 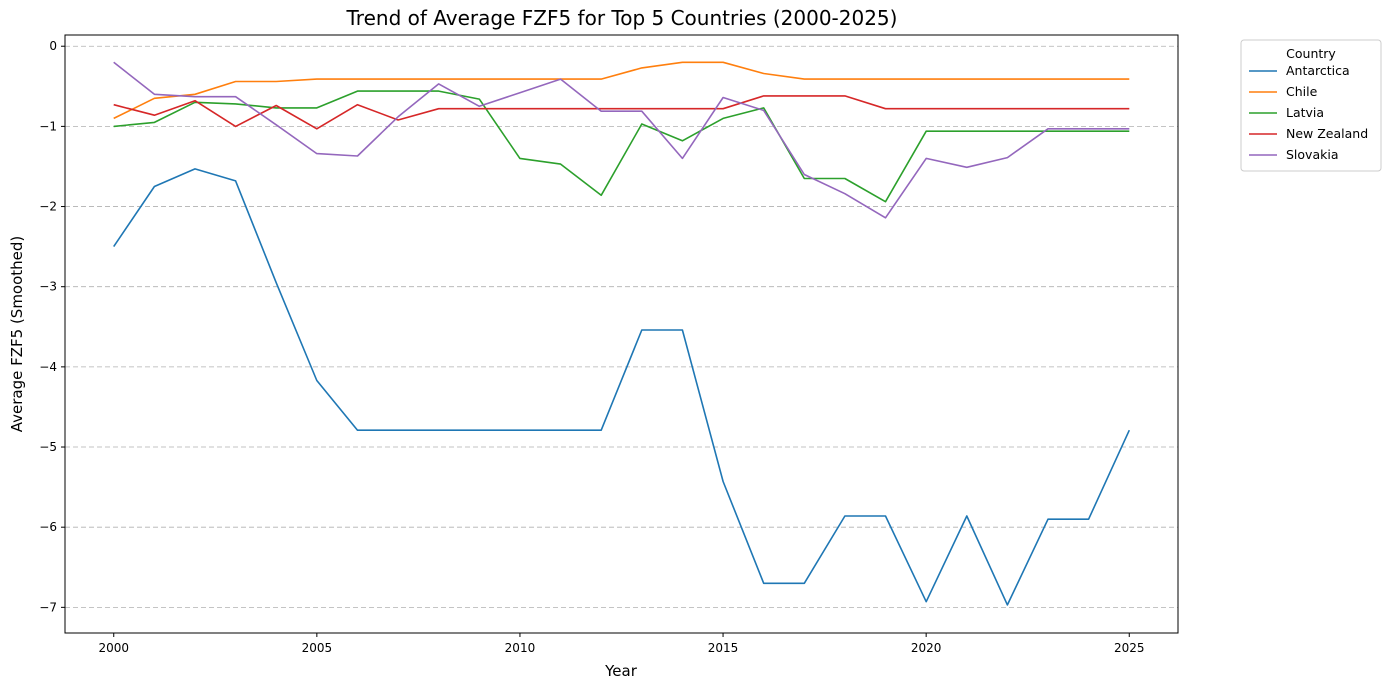 I want to click on x-tick-label: 2025, so click(x=1129, y=648).